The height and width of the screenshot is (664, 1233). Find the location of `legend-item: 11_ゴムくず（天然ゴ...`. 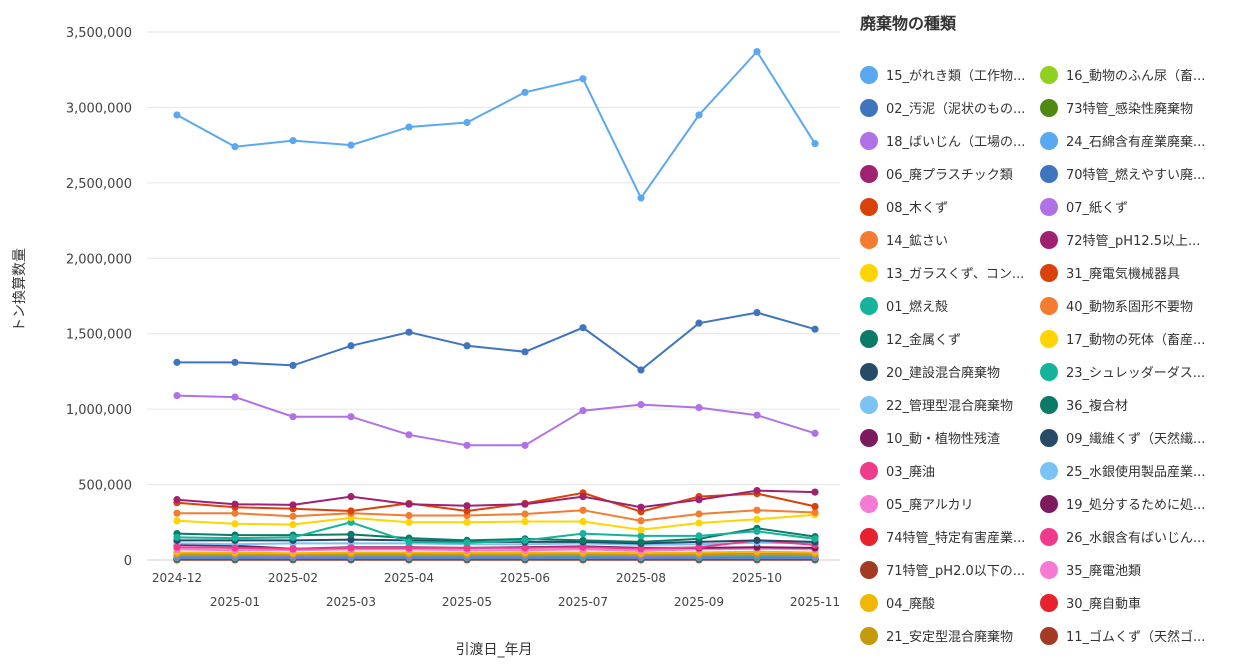

legend-item: 11_ゴムくず（天然ゴ... is located at coordinates (1130, 635).